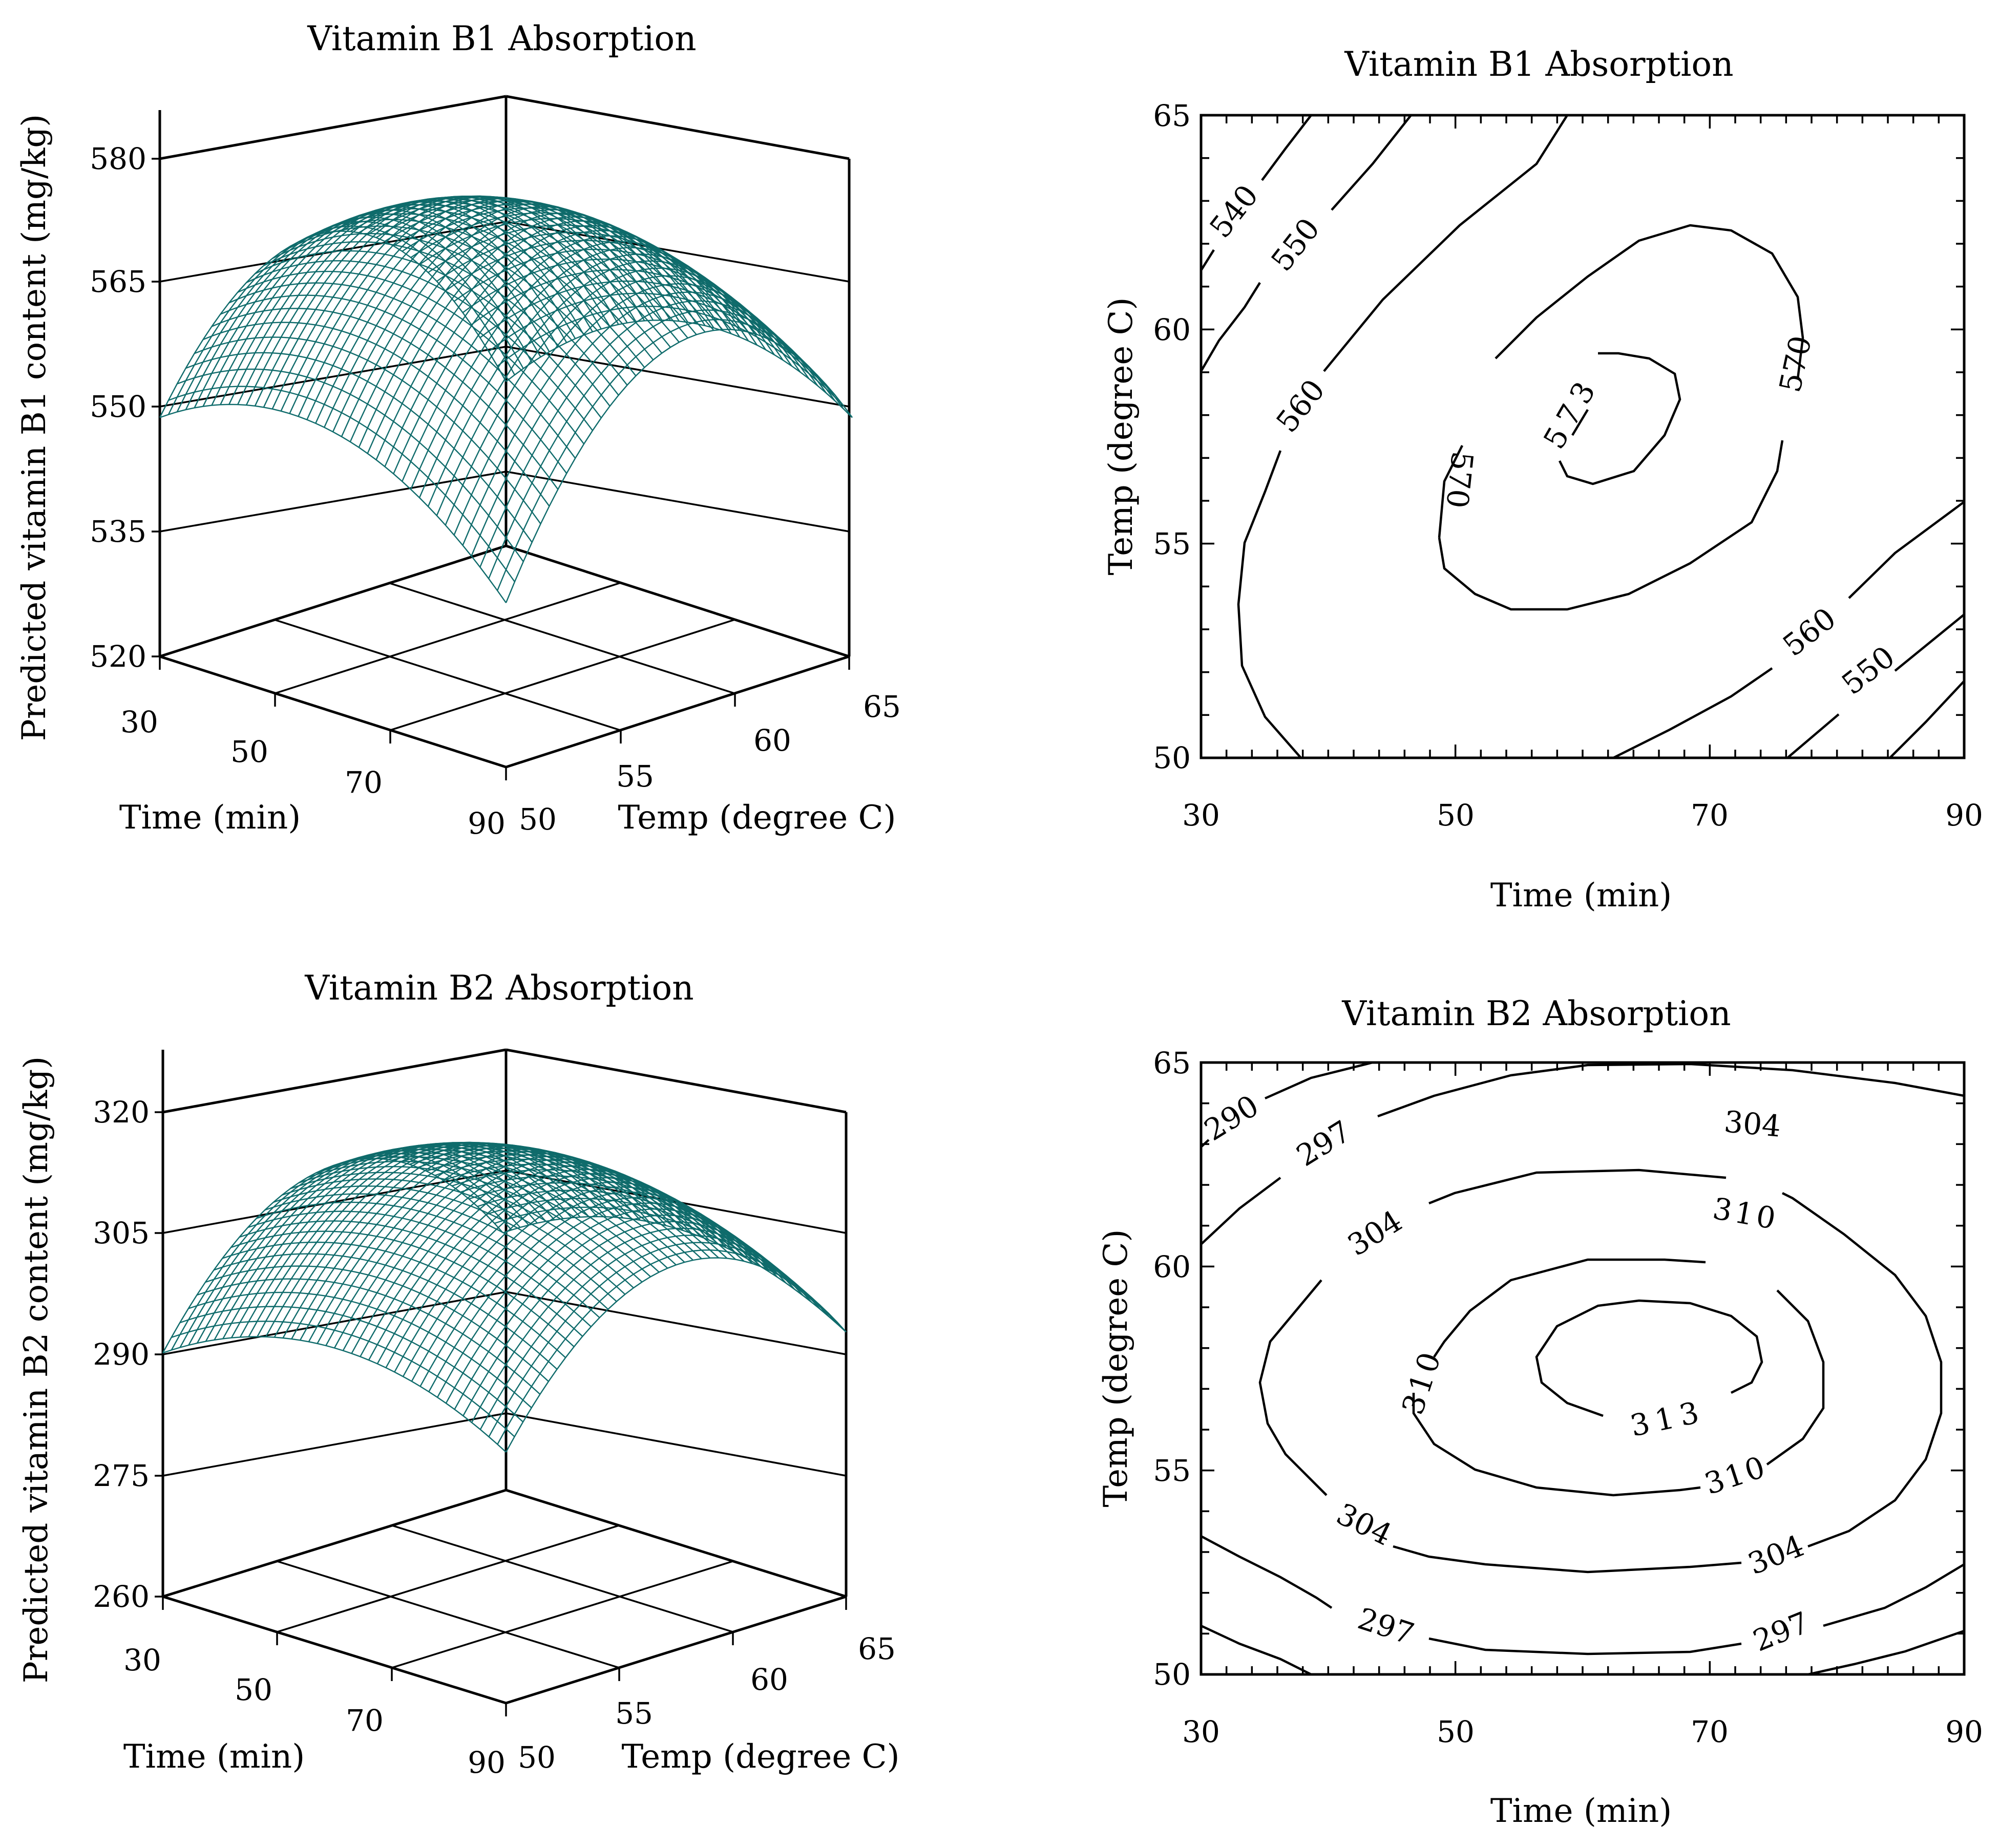 The height and width of the screenshot is (1848, 1999). Describe the element at coordinates (1667, 1419) in the screenshot. I see `b2-contour-label-313: 313` at that location.